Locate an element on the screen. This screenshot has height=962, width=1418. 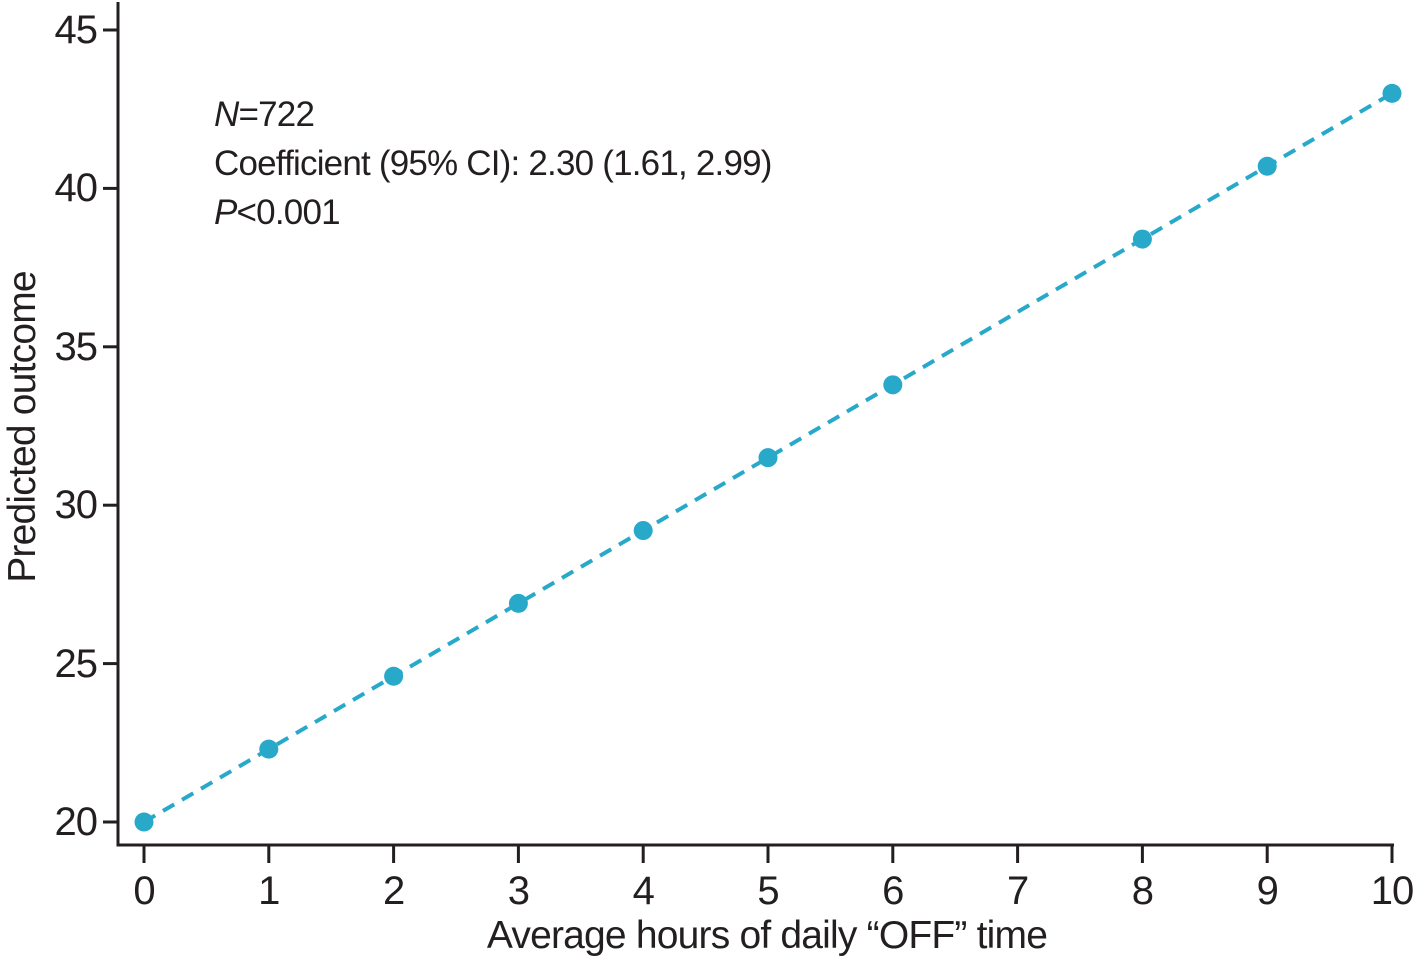
annotation-n-value: =722 is located at coordinates (276, 114).